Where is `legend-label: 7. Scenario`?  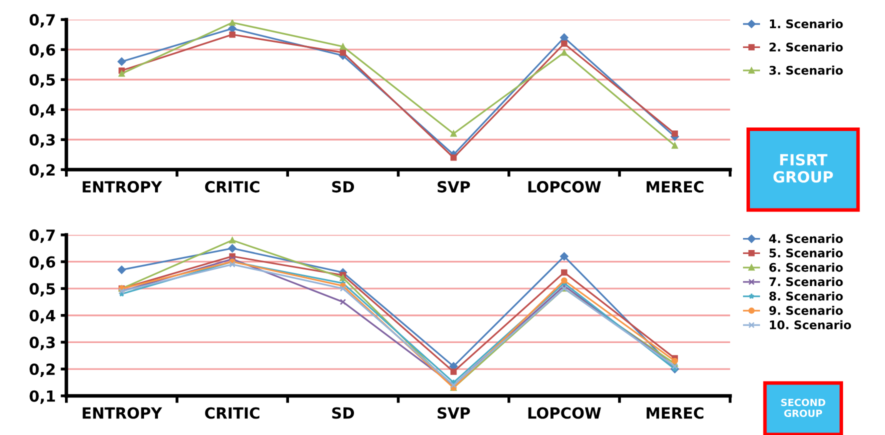
legend-label: 7. Scenario is located at coordinates (806, 281).